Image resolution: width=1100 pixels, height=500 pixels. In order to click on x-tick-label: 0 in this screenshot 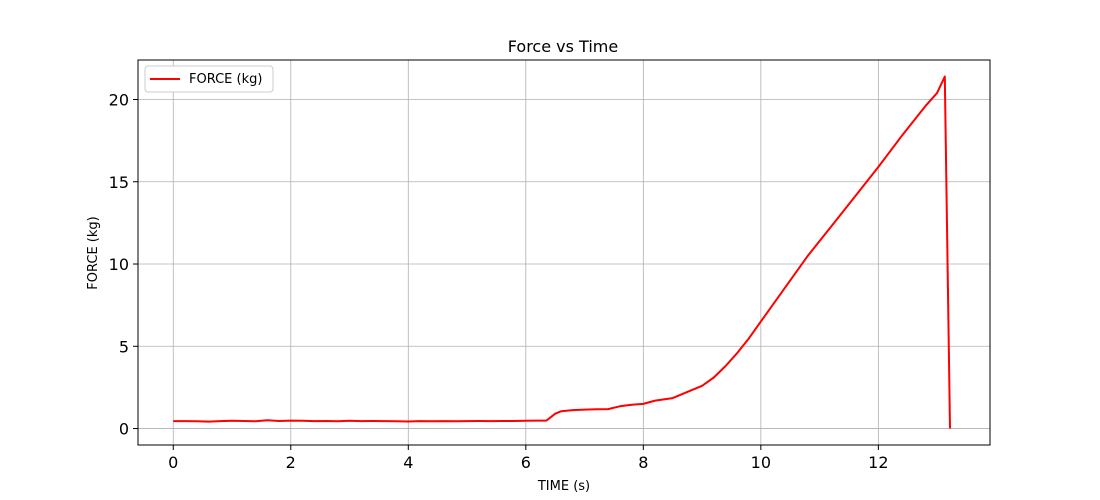, I will do `click(173, 462)`.